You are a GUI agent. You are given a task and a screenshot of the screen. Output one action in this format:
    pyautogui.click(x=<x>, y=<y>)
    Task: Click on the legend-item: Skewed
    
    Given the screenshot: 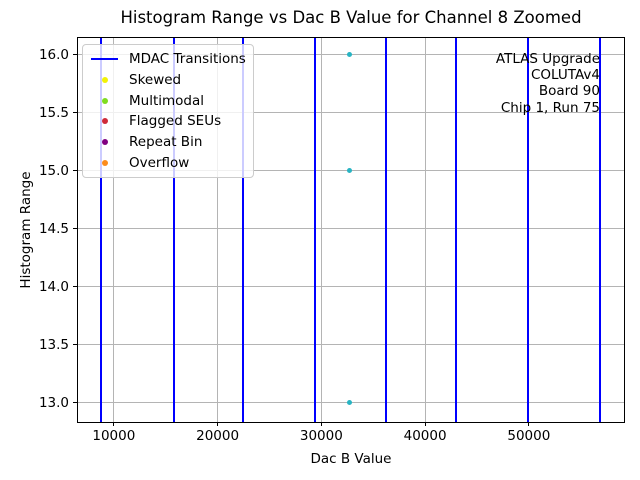 What is the action you would take?
    pyautogui.click(x=169, y=80)
    